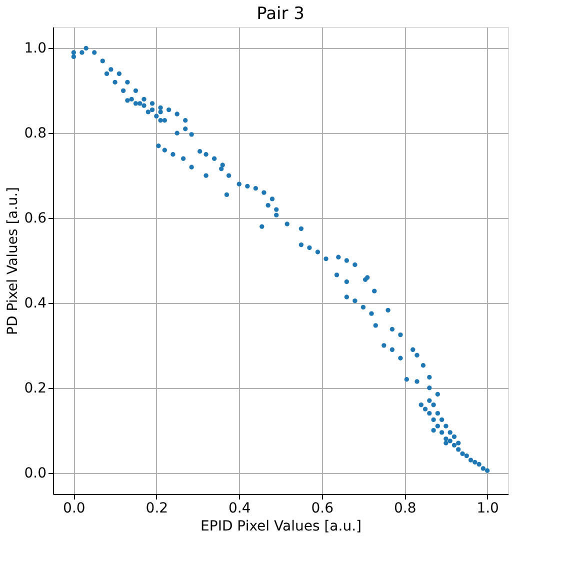 This screenshot has width=579, height=574. What do you see at coordinates (487, 508) in the screenshot?
I see `x-tick-label: 1.0` at bounding box center [487, 508].